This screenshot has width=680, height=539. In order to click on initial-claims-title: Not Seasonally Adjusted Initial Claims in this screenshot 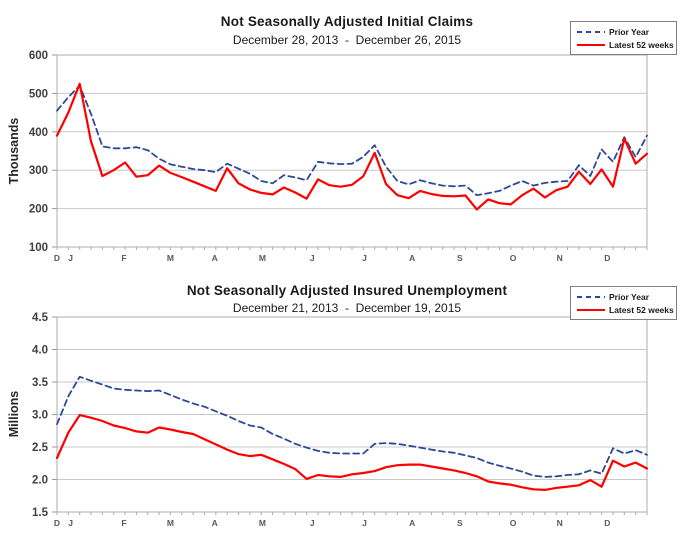, I will do `click(347, 21)`.